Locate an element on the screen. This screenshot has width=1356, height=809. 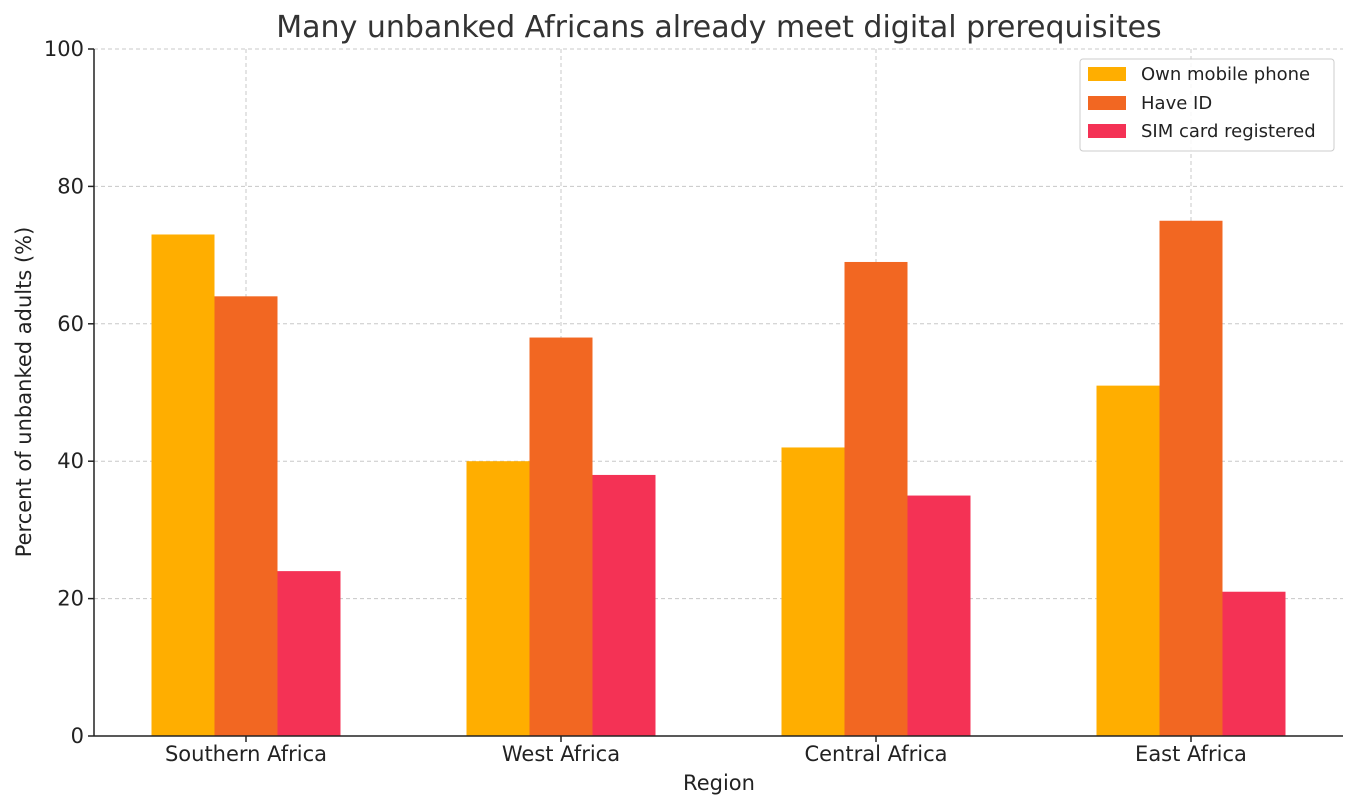
bar-have-id-central-africa is located at coordinates (876, 498).